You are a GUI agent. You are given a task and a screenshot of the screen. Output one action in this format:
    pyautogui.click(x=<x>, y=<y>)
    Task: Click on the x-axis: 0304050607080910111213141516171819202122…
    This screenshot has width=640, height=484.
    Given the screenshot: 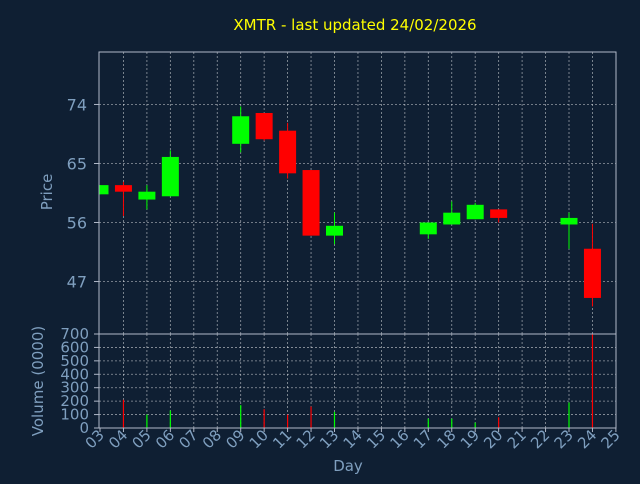 What is the action you would take?
    pyautogui.click(x=353, y=439)
    